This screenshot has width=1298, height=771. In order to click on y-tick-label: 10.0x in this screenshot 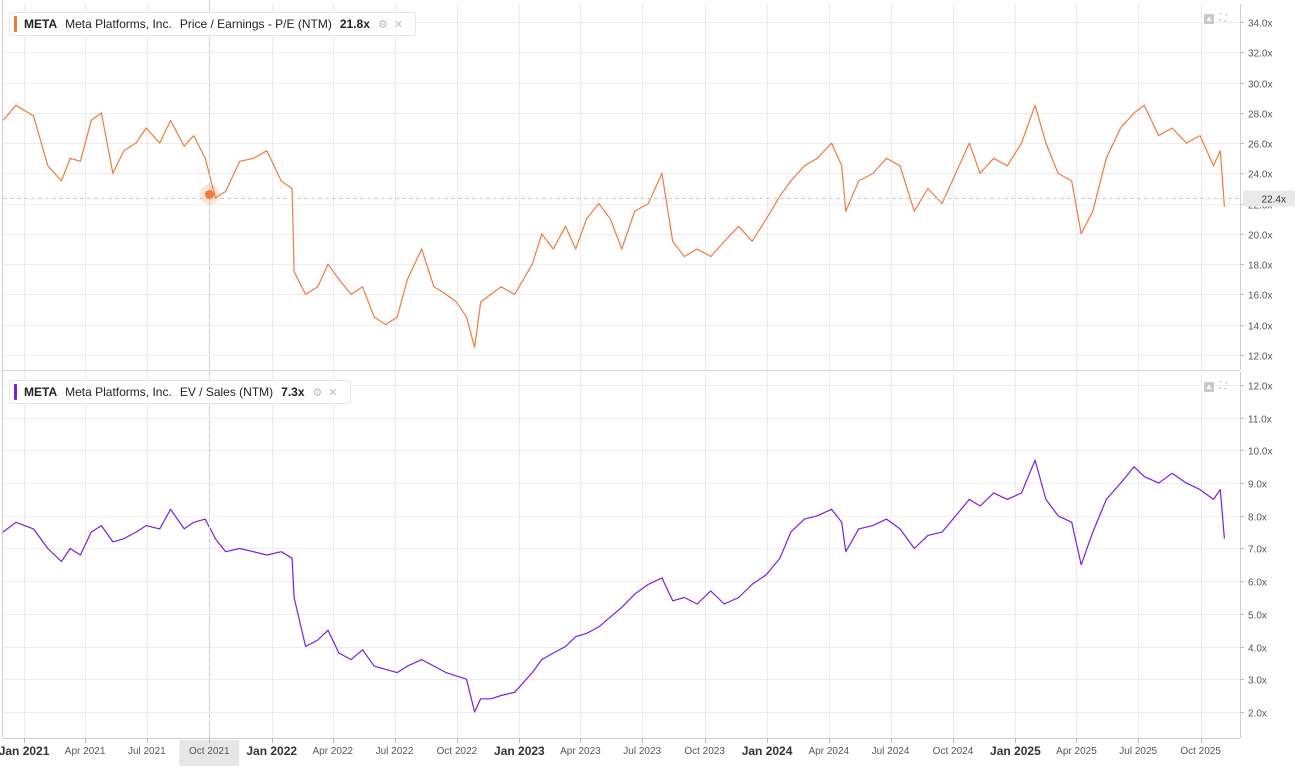, I will do `click(1260, 452)`.